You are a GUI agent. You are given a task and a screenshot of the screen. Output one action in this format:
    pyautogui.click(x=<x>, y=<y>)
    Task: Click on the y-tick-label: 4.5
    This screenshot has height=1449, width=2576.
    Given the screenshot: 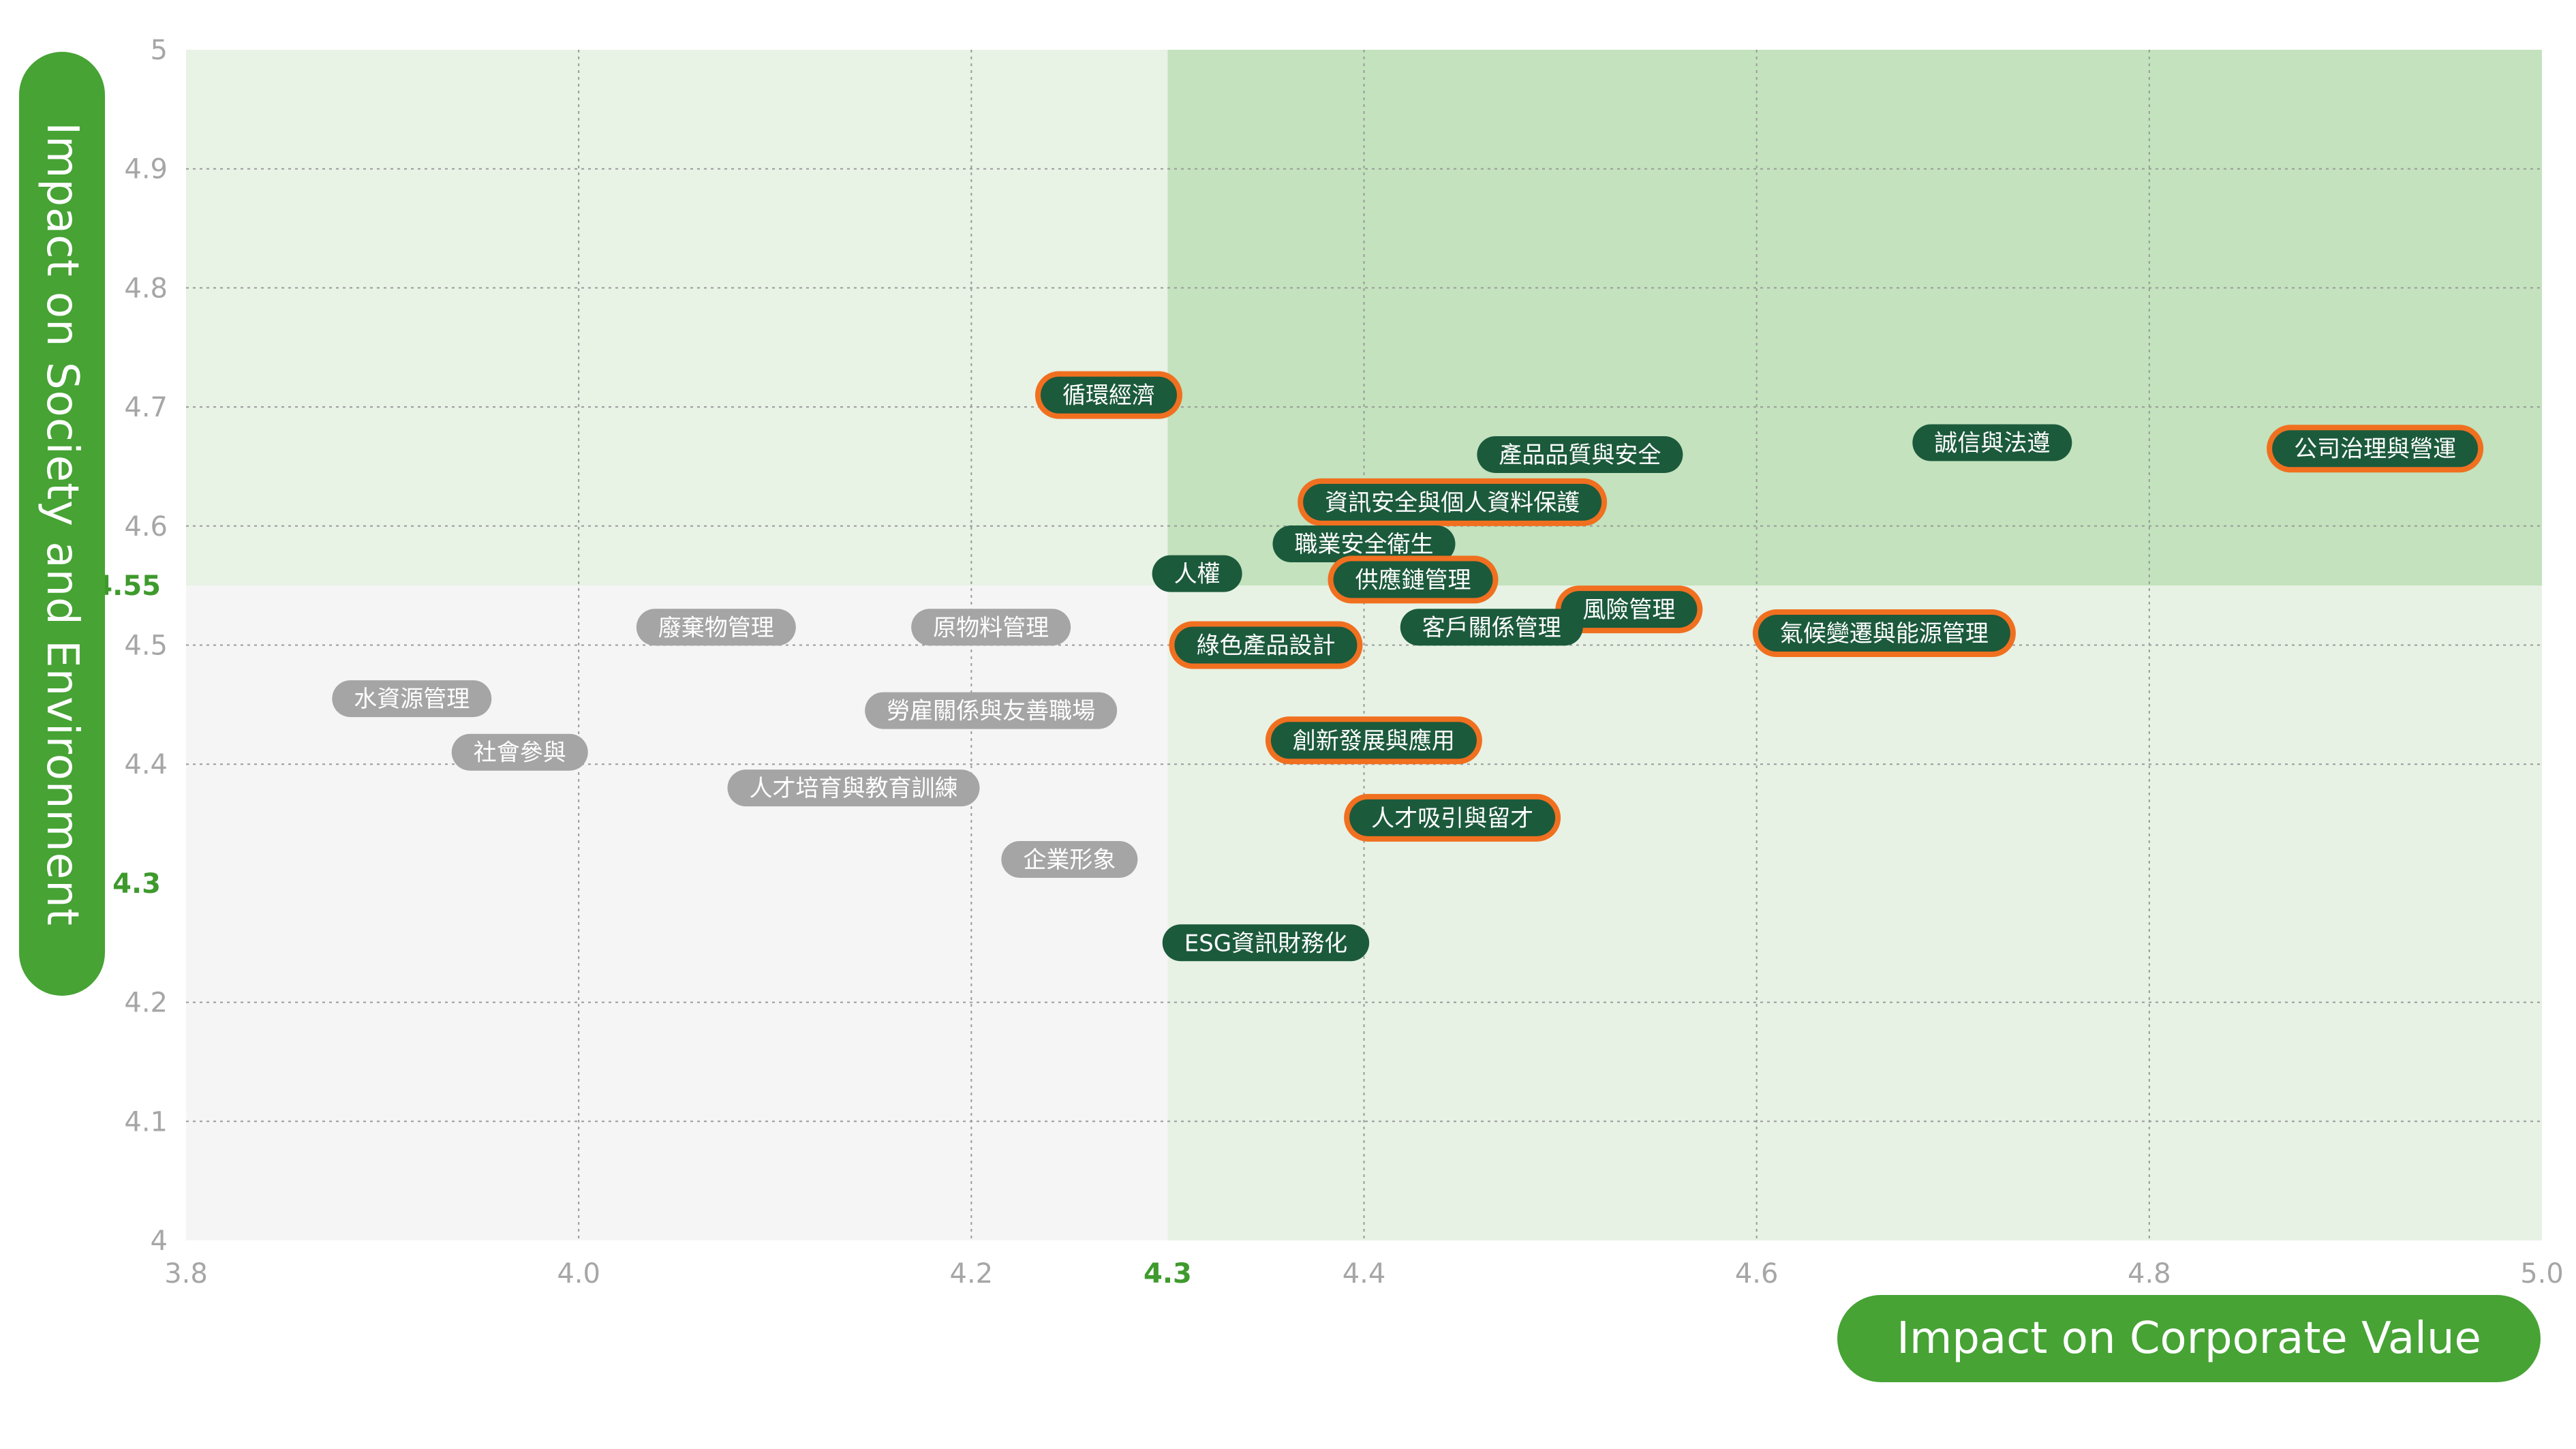 What is the action you would take?
    pyautogui.click(x=146, y=646)
    